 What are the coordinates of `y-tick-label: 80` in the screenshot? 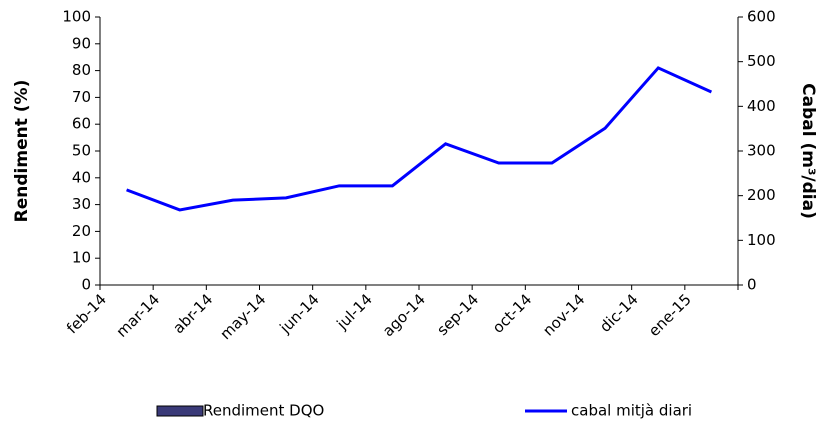 It's located at (81, 70).